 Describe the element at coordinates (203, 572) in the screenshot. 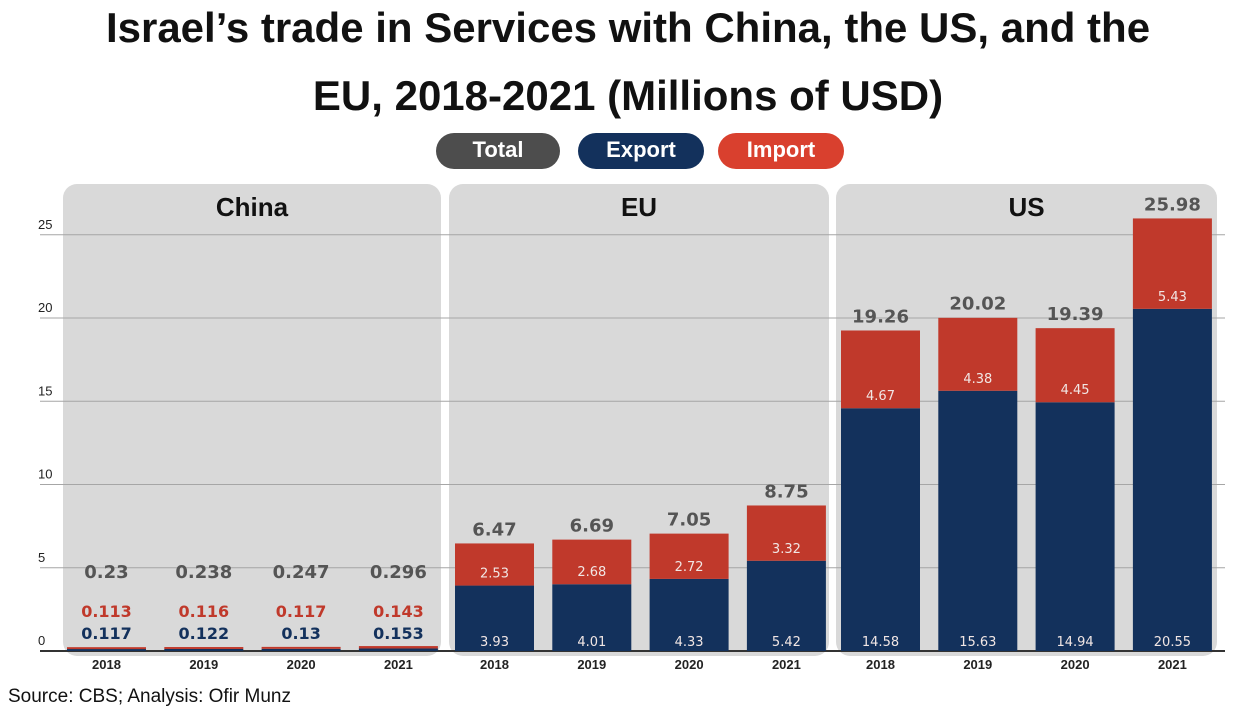

I see `total-label-china-2019: 0.238` at that location.